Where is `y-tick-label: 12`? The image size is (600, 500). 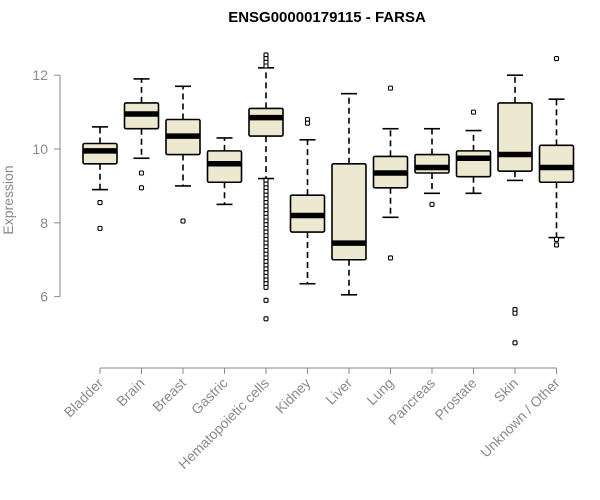
y-tick-label: 12 is located at coordinates (40, 75).